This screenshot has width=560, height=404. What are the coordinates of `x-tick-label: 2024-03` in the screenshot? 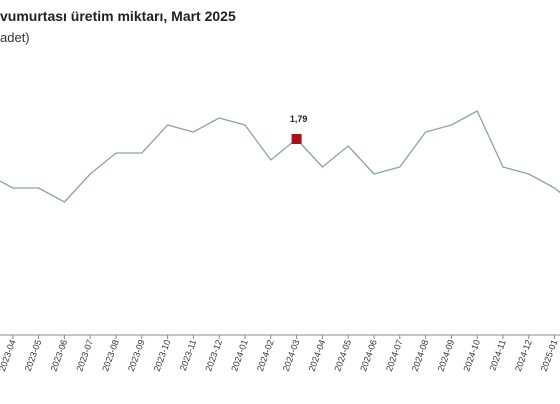 It's located at (291, 355).